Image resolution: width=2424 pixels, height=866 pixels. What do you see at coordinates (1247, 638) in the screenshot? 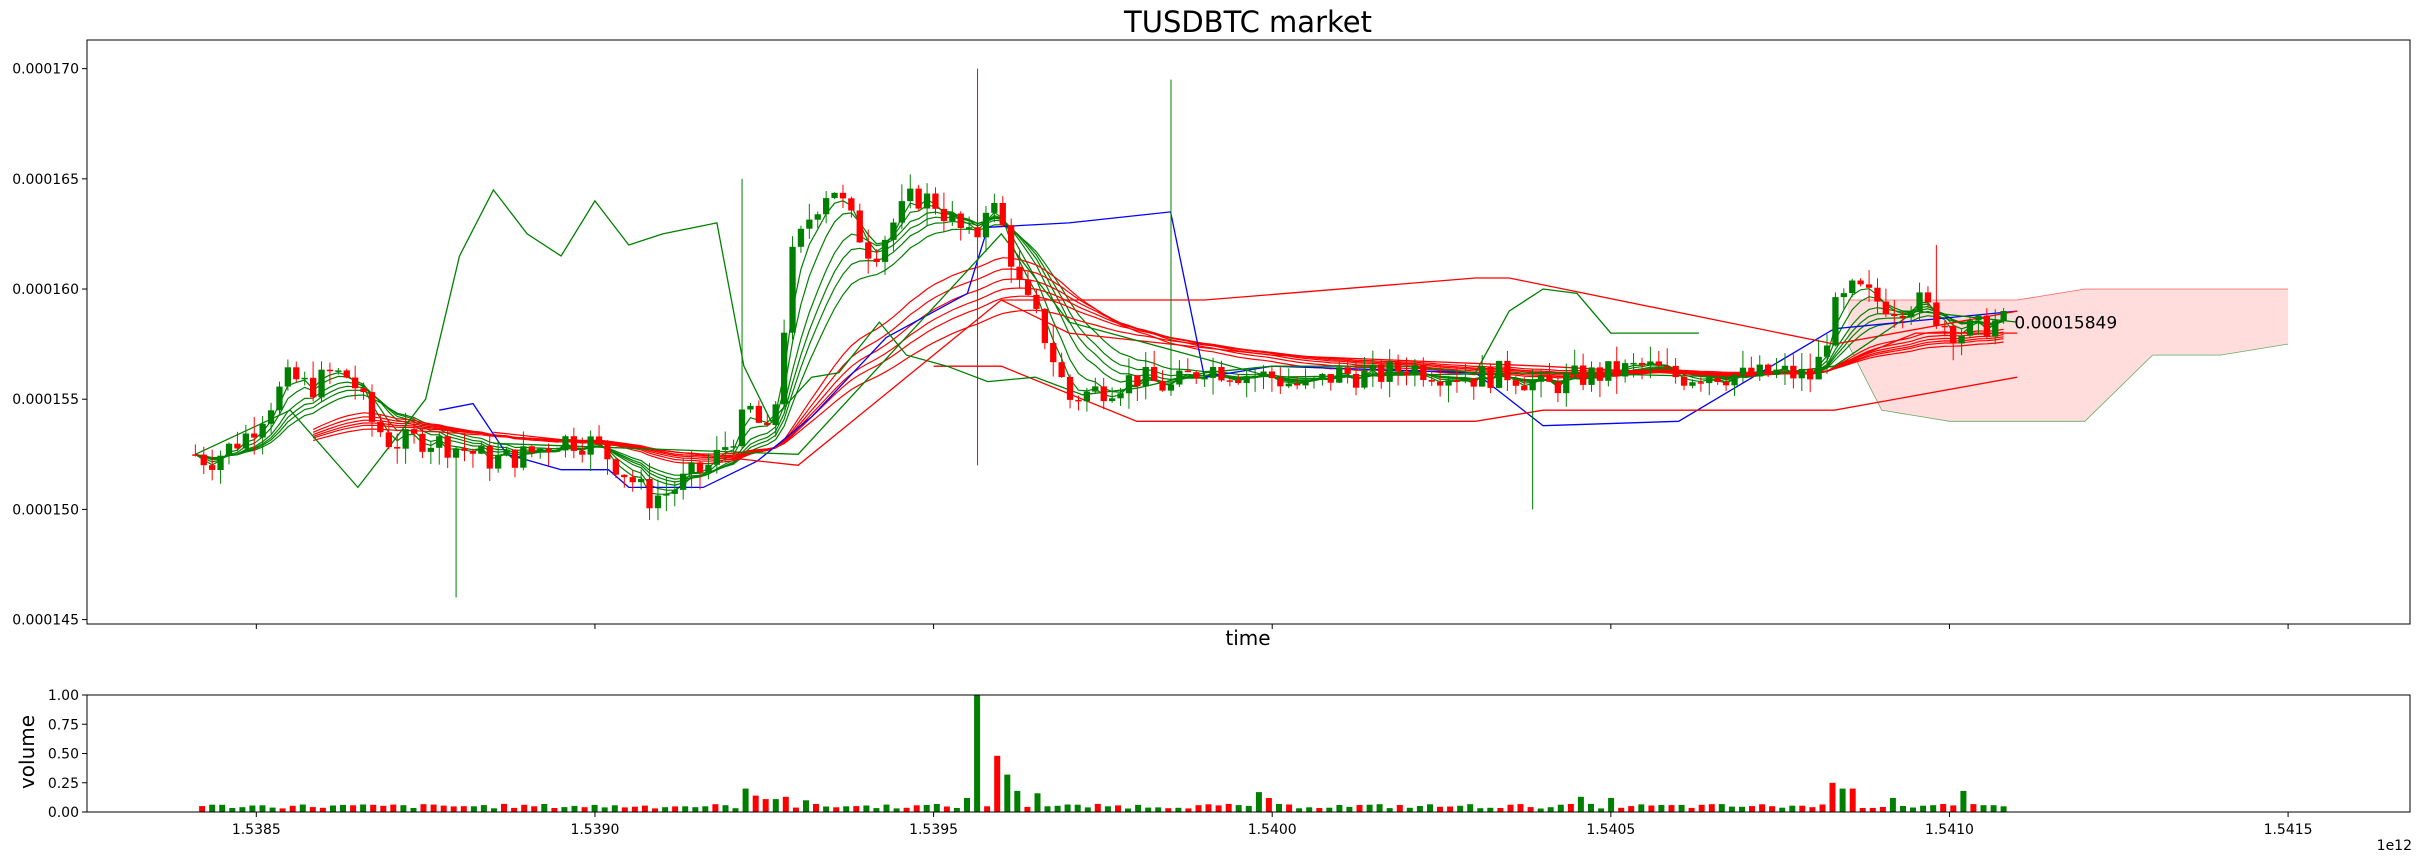
I see `x-axis-label: time` at bounding box center [1247, 638].